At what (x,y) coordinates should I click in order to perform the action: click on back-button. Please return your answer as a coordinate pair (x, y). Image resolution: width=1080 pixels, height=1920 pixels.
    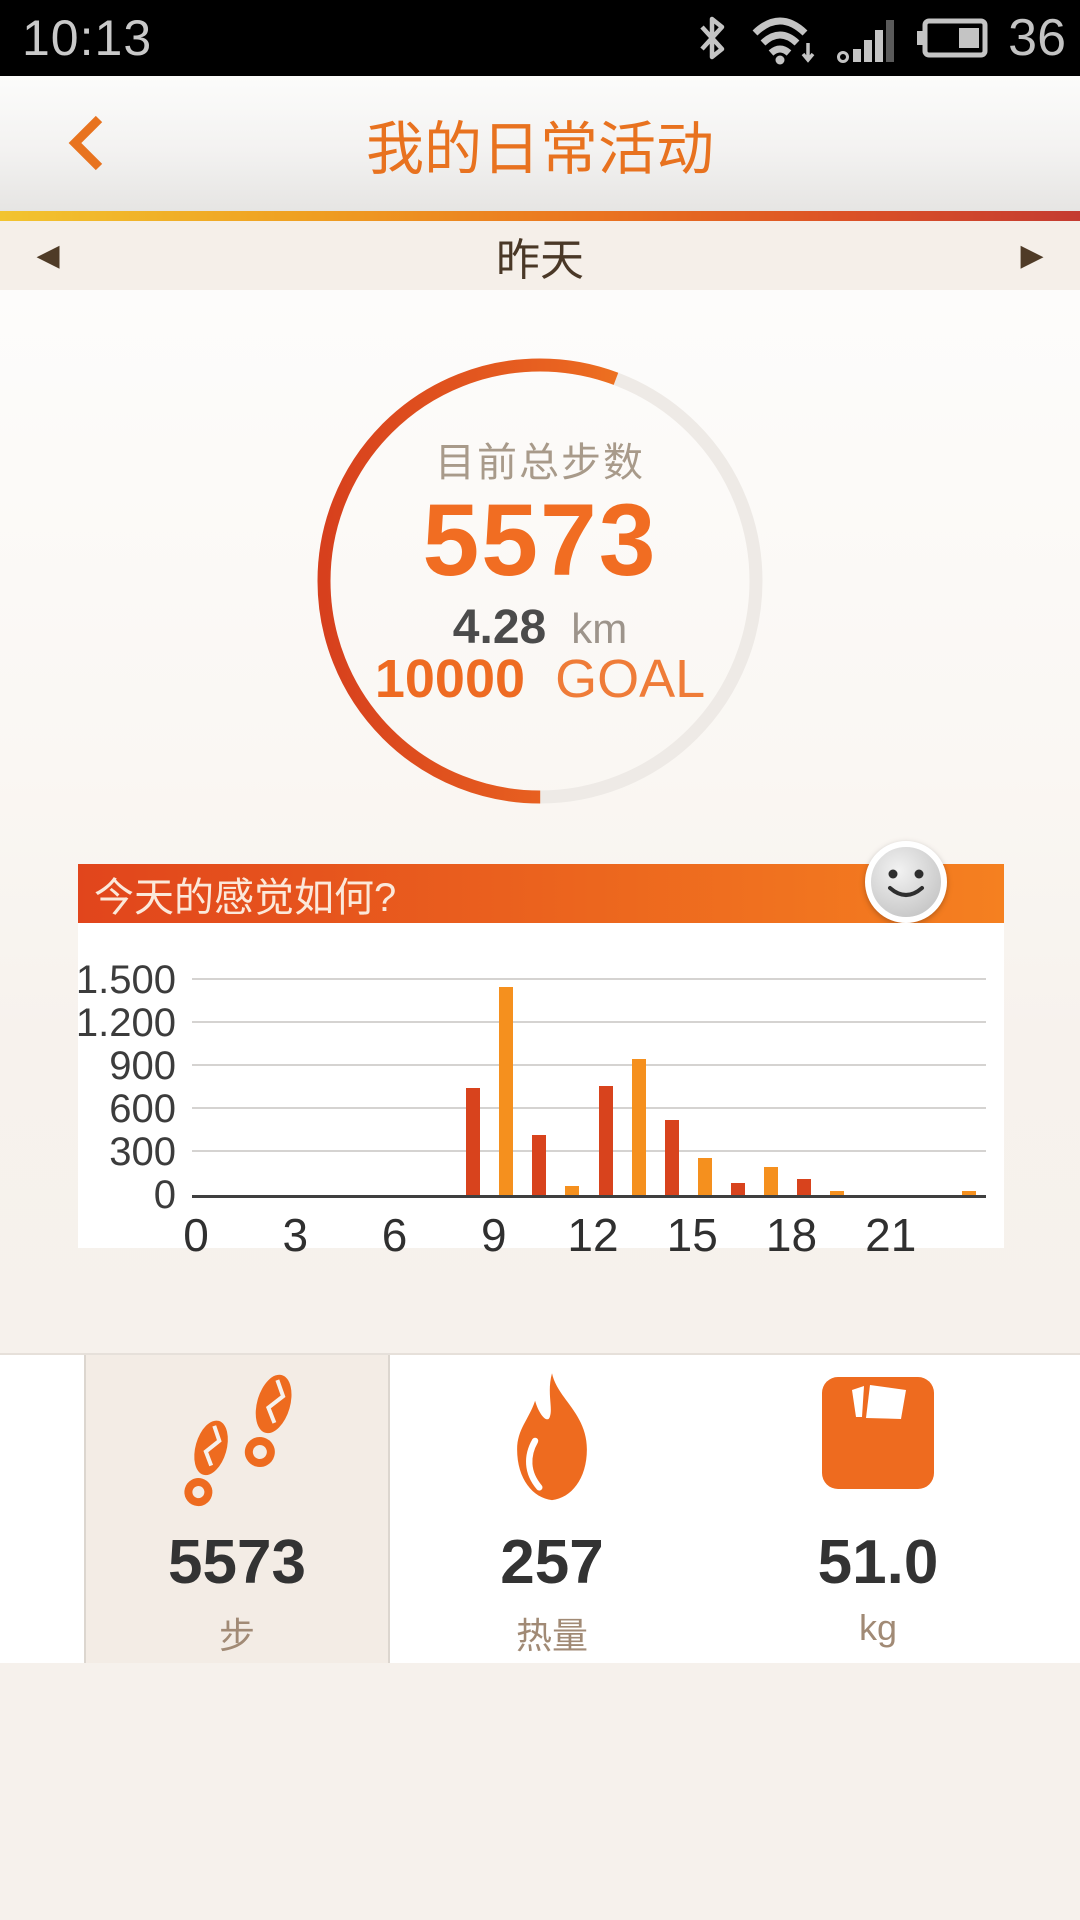
    Looking at the image, I should click on (87, 144).